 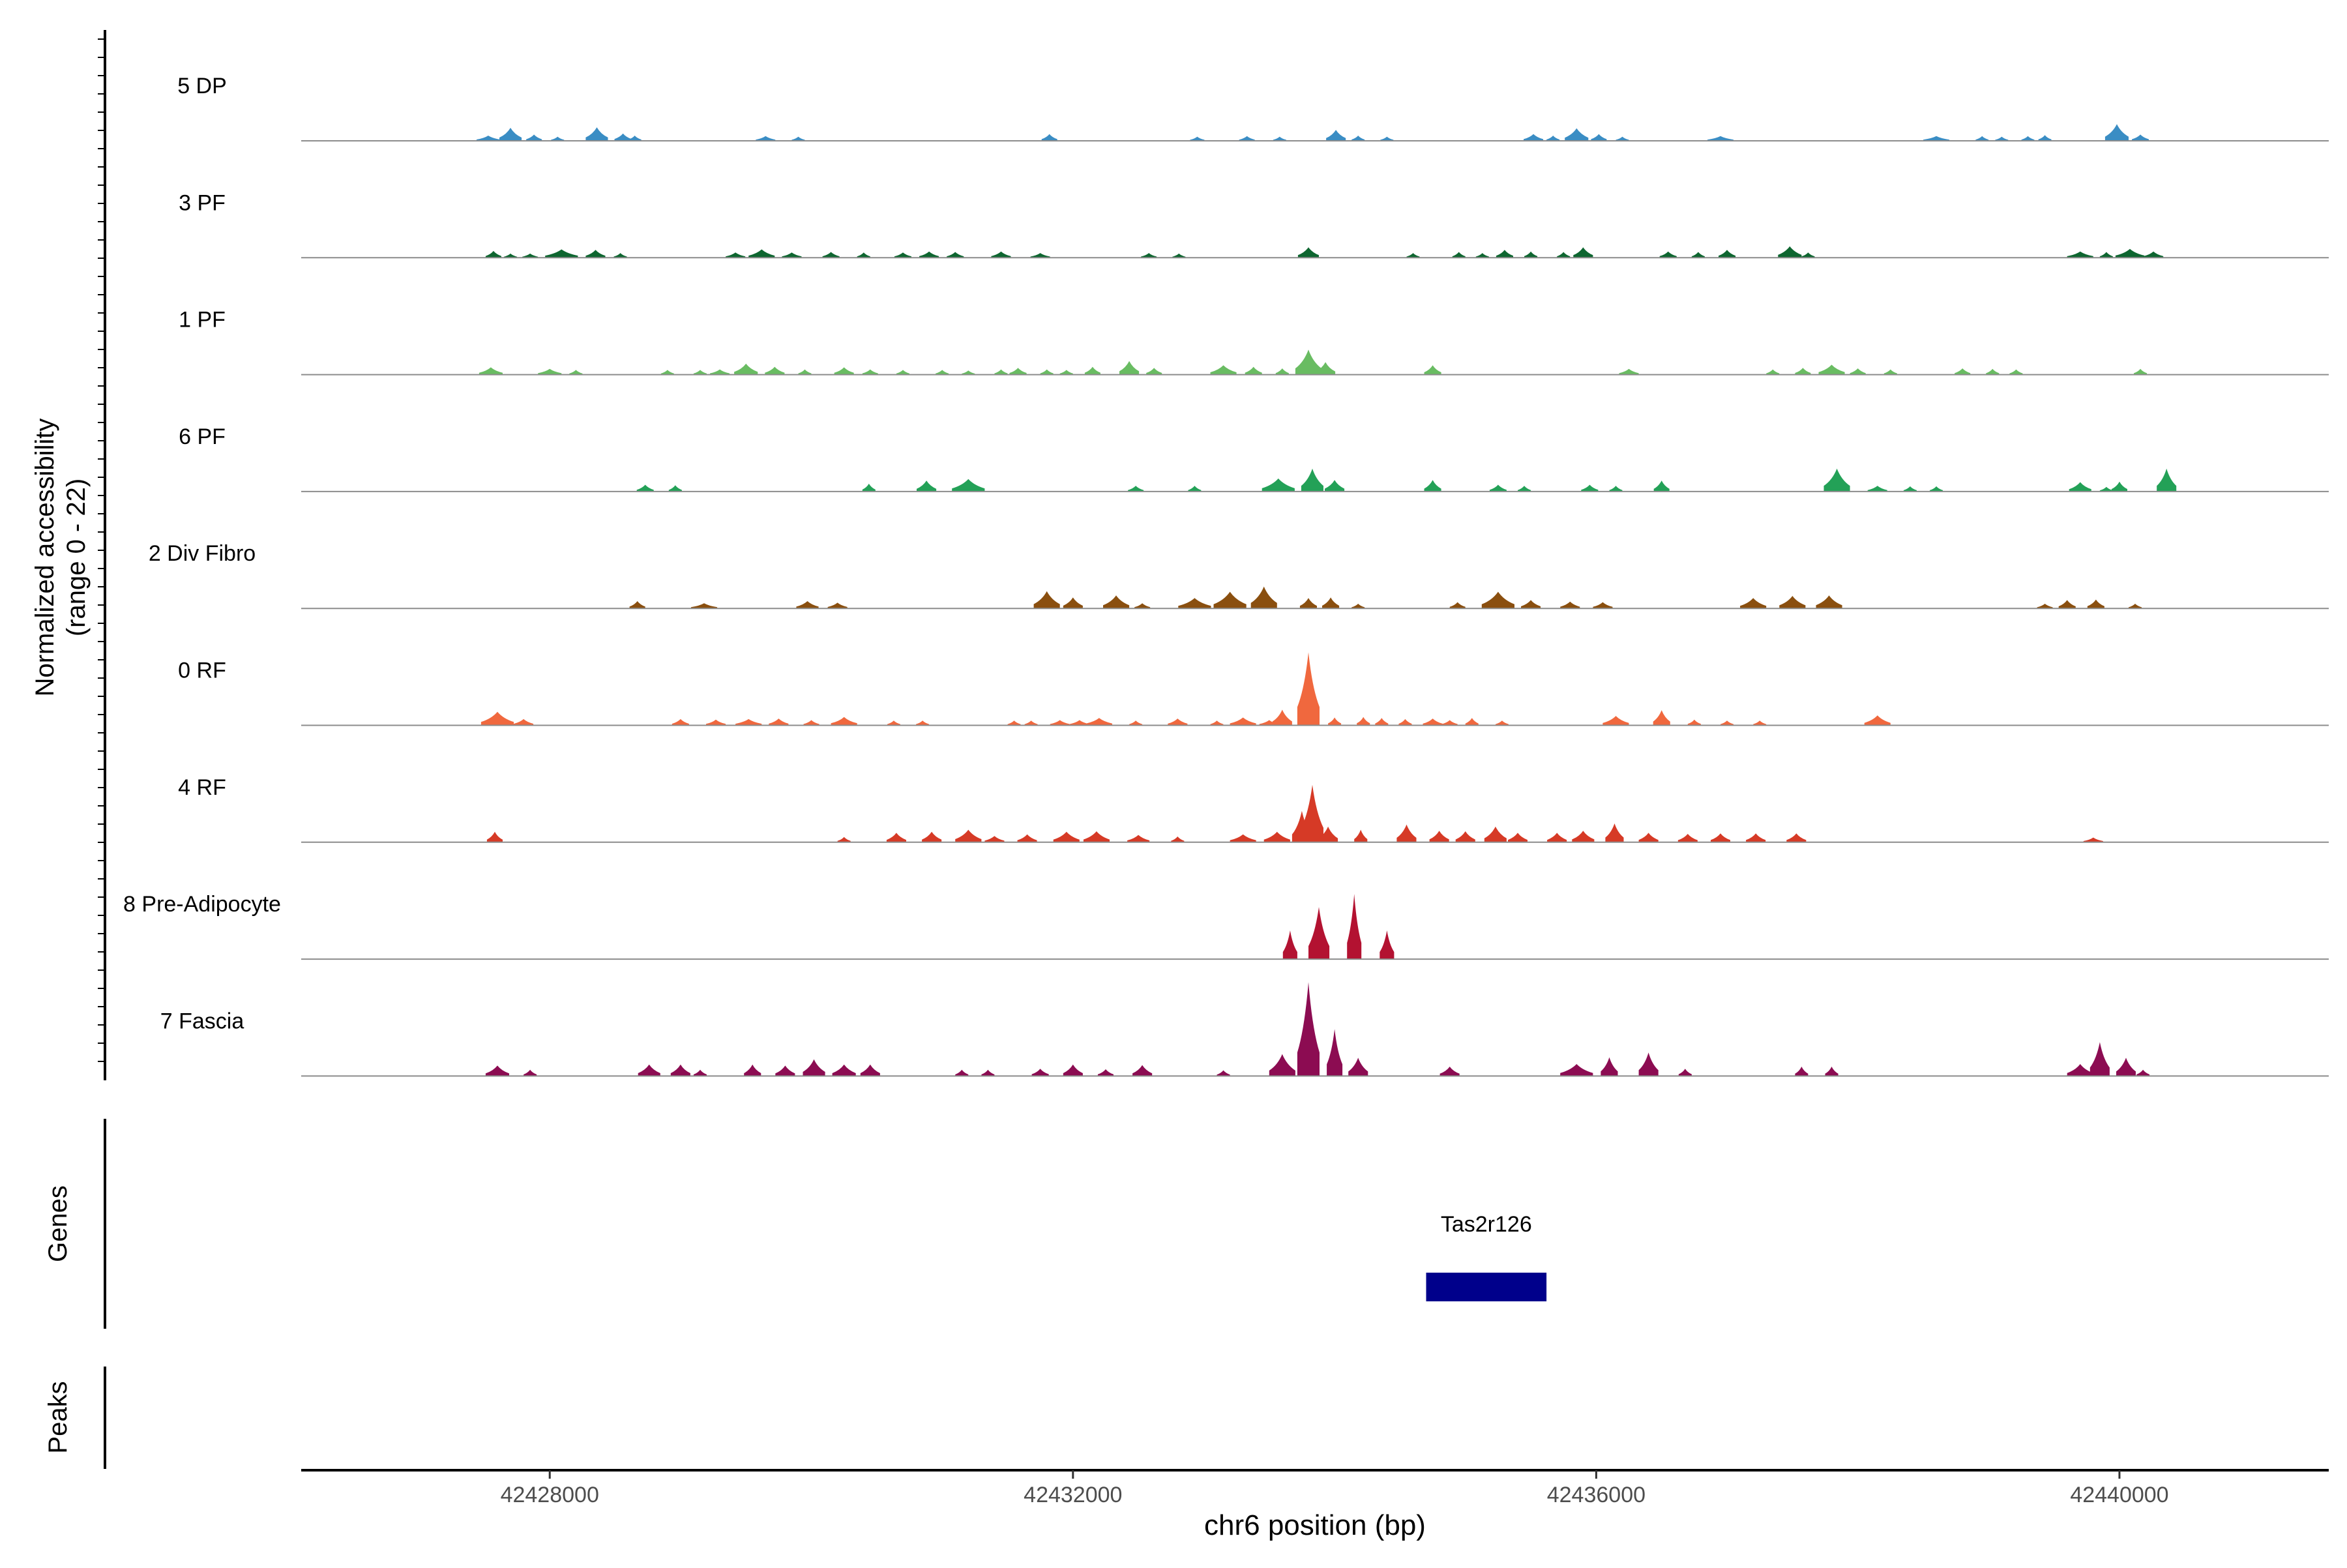 I want to click on track-9: 7 Fascia, so click(x=1244, y=1029).